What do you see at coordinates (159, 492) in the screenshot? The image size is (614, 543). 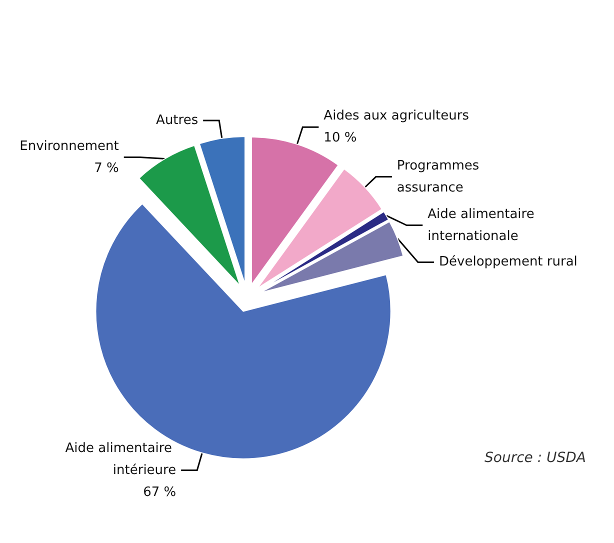 I see `data-label: 67 %` at bounding box center [159, 492].